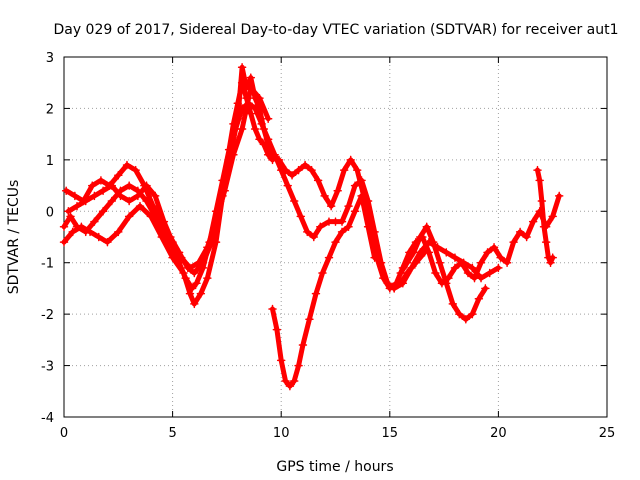 This screenshot has height=480, width=640. Describe the element at coordinates (47, 418) in the screenshot. I see `y-tick-label: -4` at that location.